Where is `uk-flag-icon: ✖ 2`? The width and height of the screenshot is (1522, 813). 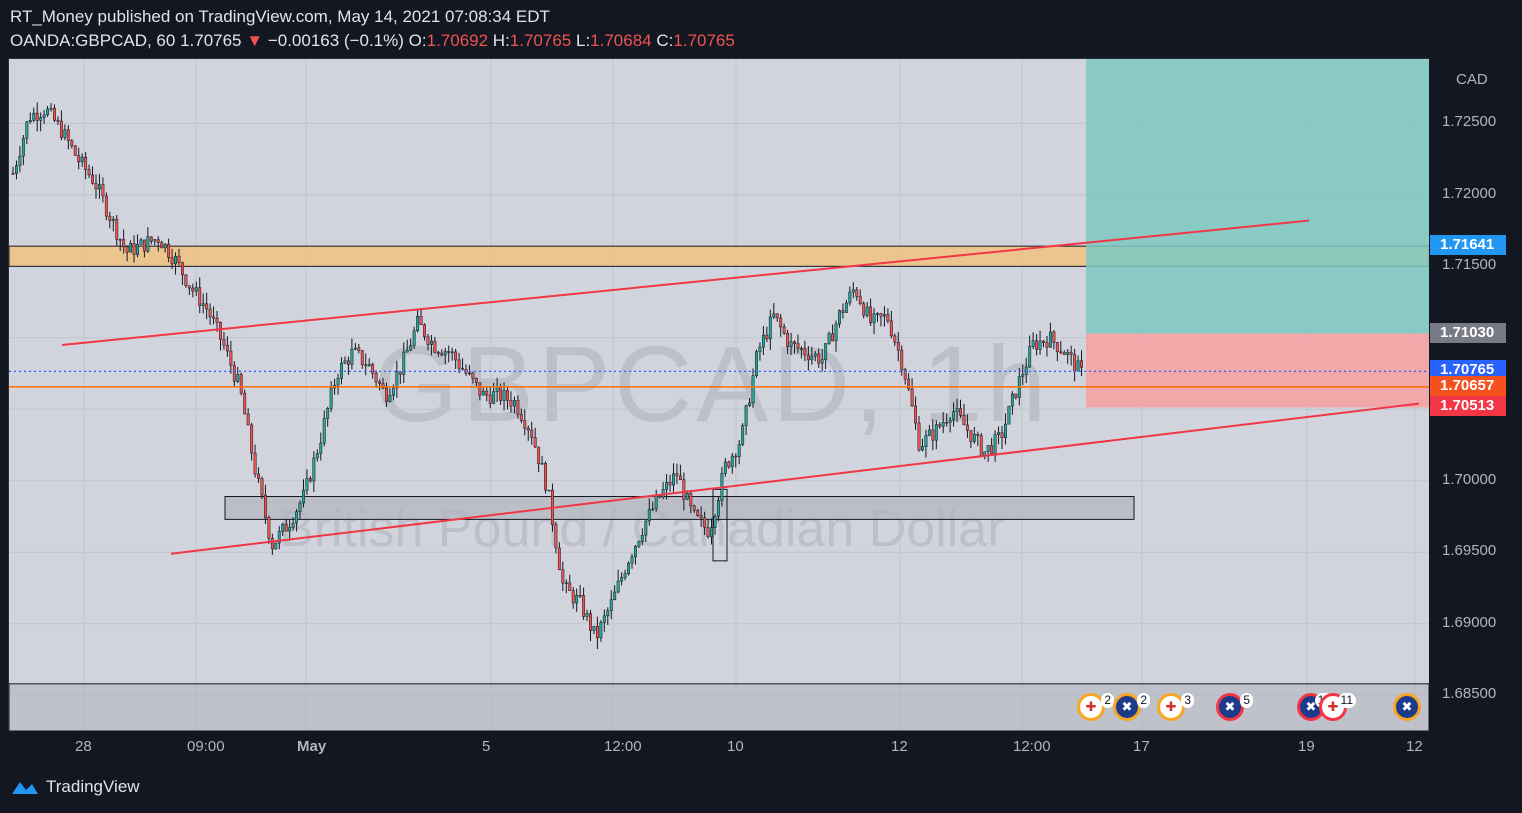
uk-flag-icon: ✖ 2 is located at coordinates (1131, 707).